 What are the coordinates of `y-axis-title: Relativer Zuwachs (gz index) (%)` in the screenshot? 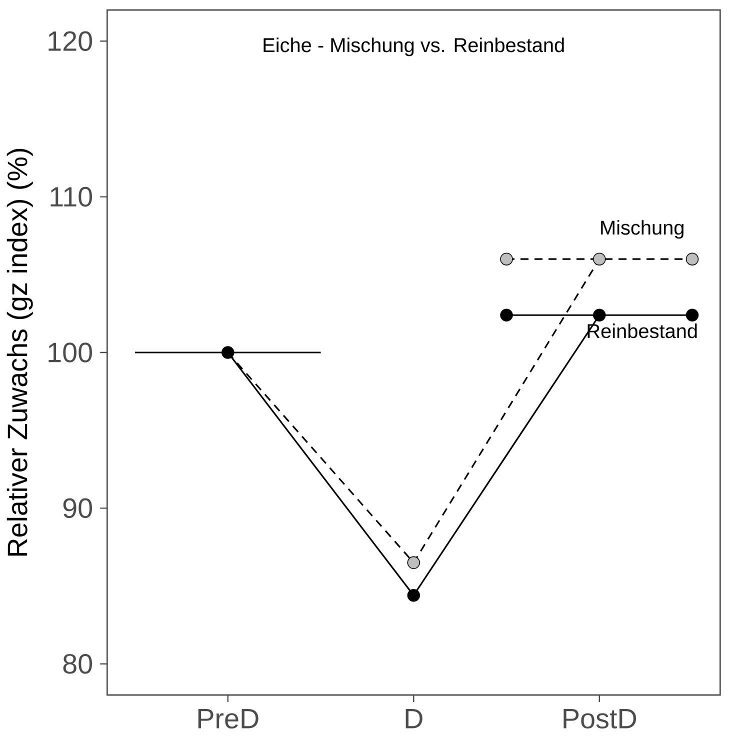 It's located at (19, 352).